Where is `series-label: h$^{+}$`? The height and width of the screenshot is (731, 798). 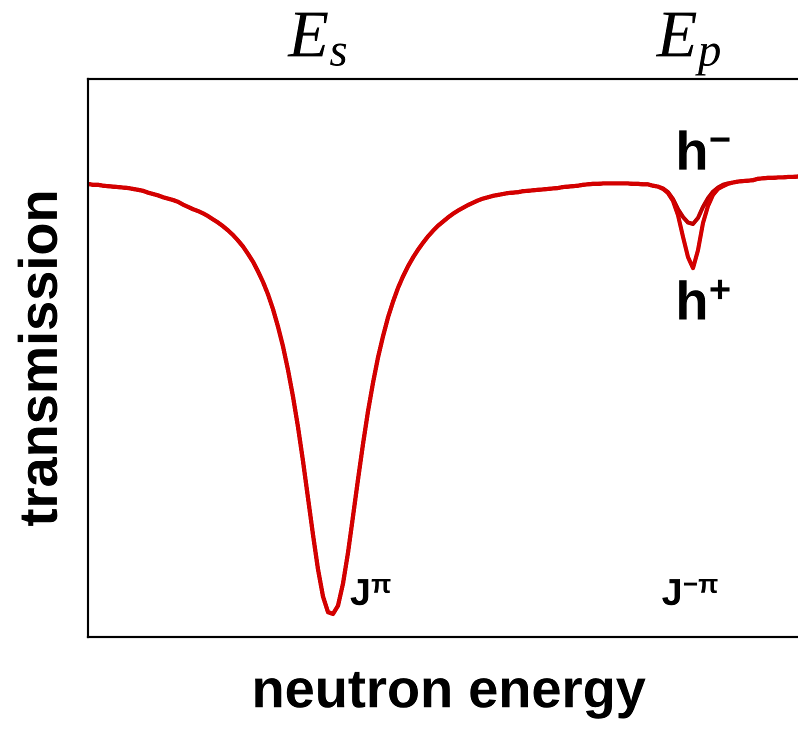
series-label: h$^{+}$ is located at coordinates (704, 300).